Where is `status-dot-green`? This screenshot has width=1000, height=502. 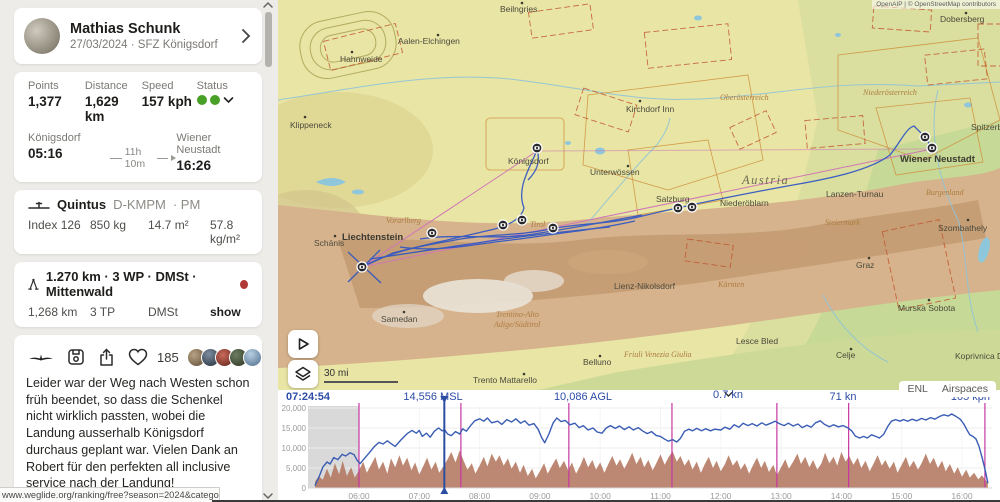
status-dot-green is located at coordinates (214, 100).